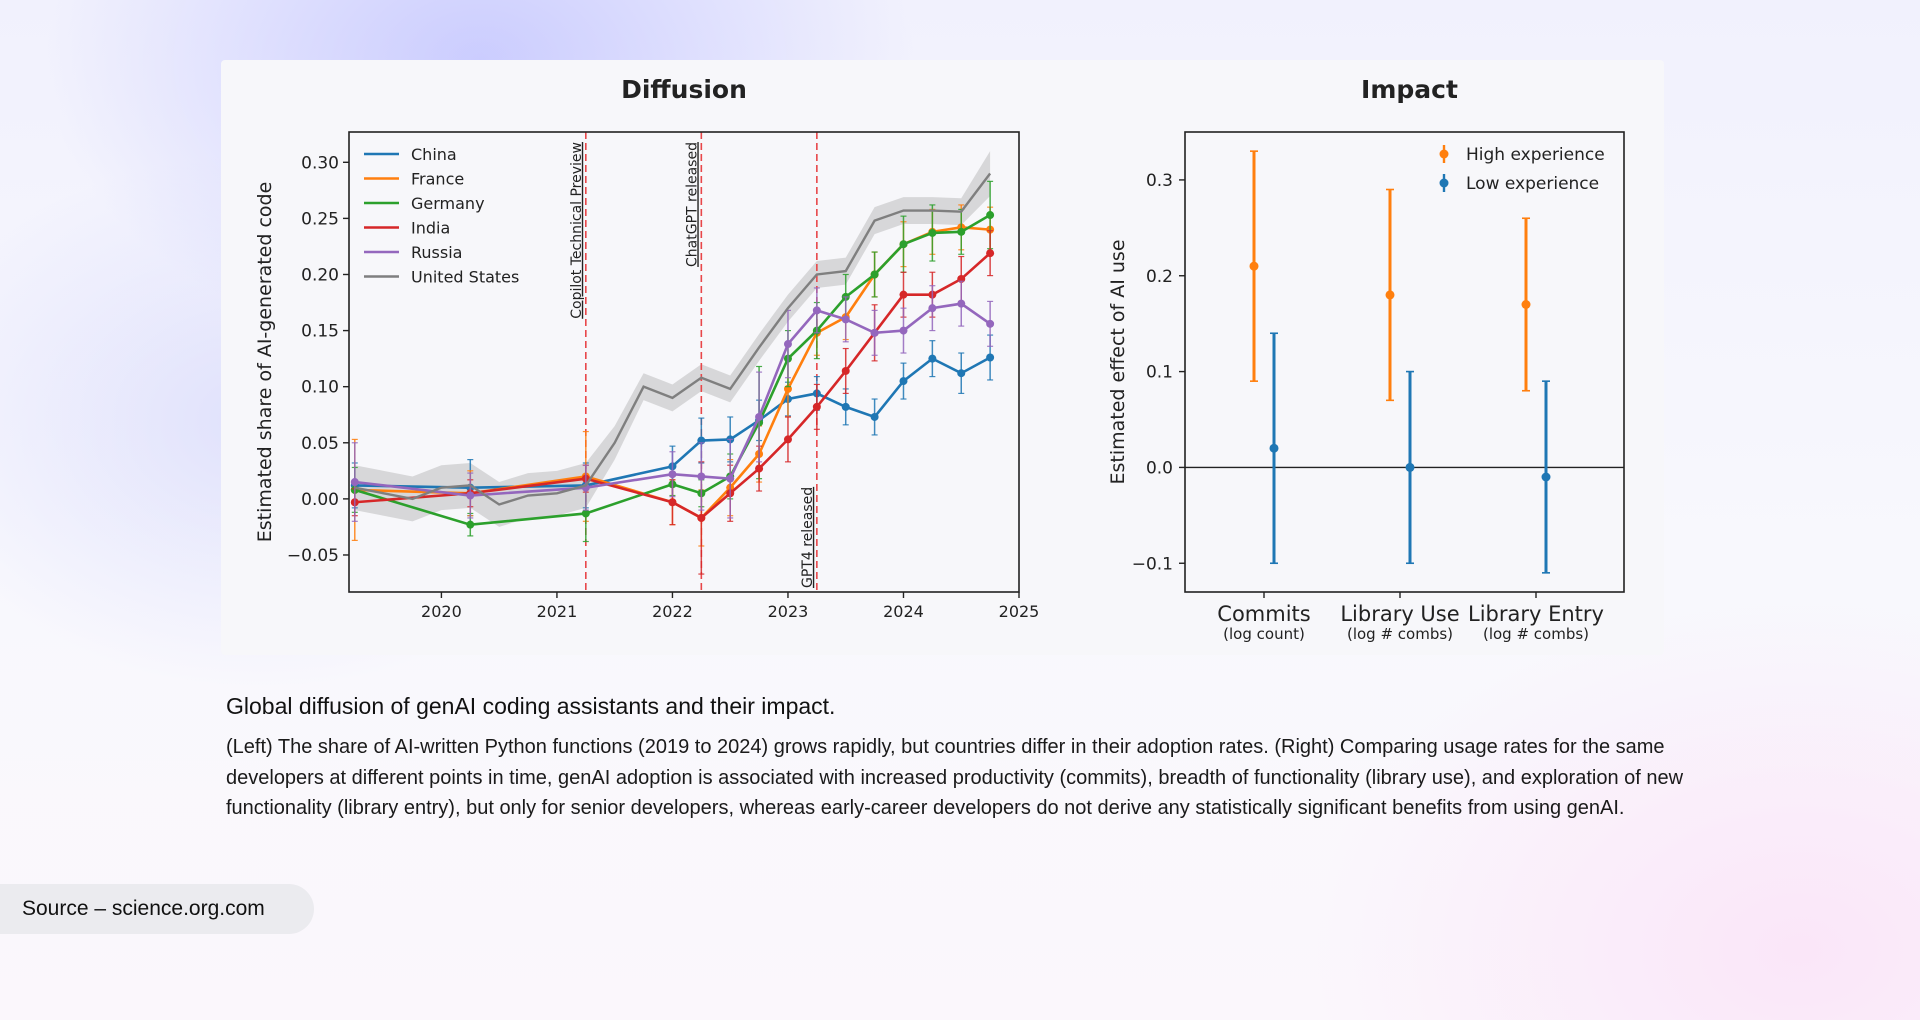  I want to click on source-pill: Source – science.org.com, so click(157, 909).